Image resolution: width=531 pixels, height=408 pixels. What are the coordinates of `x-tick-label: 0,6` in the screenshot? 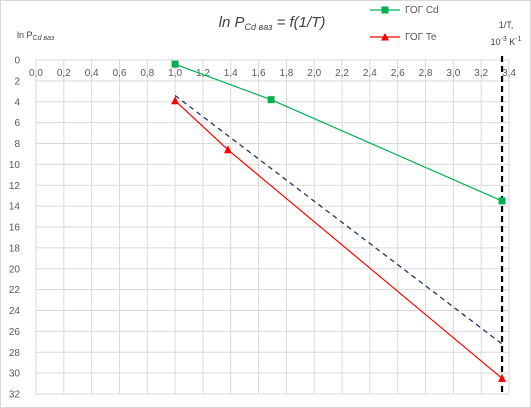 It's located at (120, 73).